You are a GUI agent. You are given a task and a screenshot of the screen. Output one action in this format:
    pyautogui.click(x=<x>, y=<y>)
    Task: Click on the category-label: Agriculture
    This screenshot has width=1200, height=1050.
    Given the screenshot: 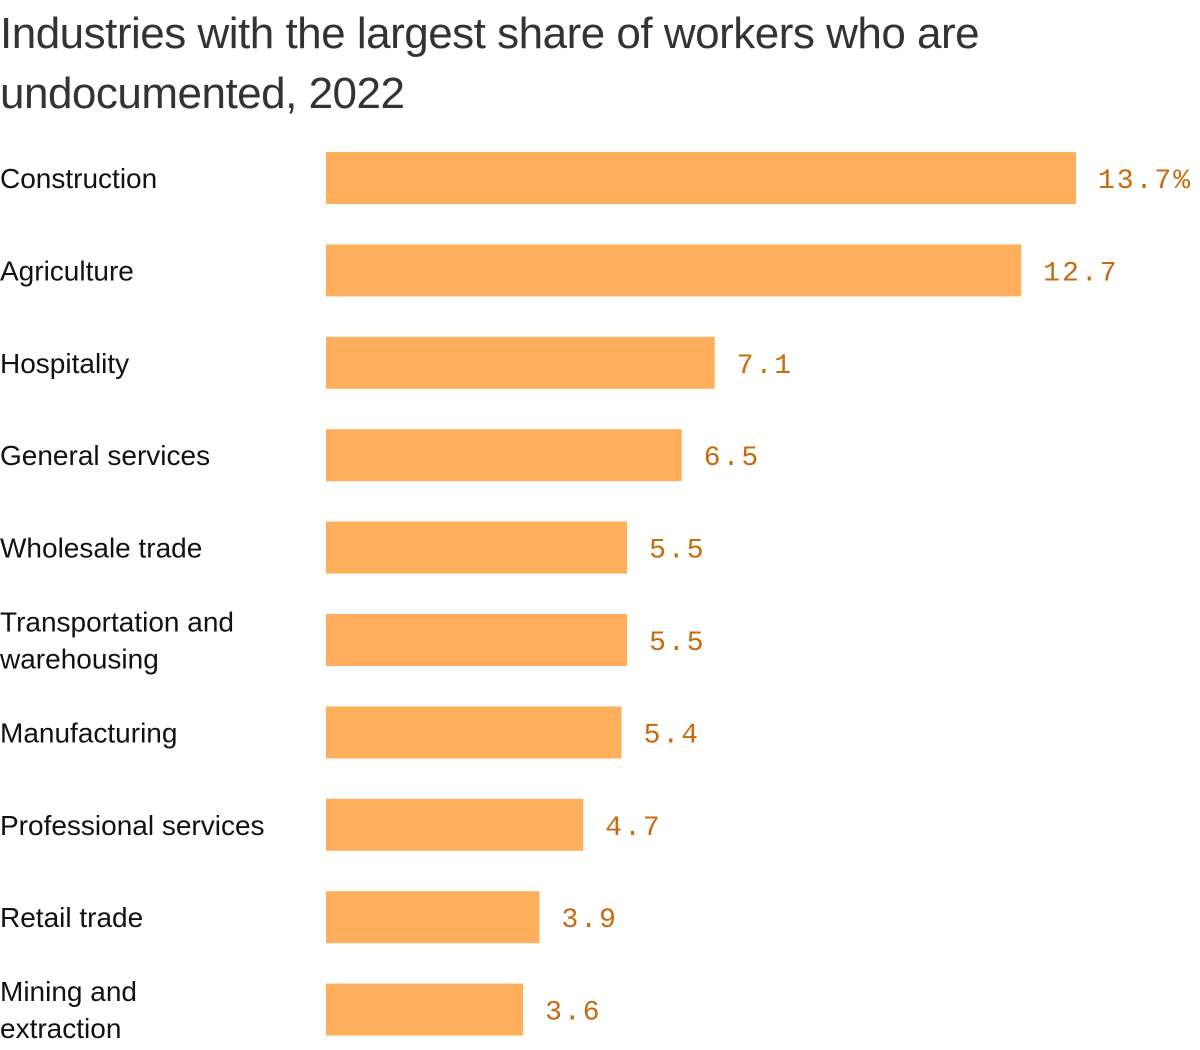 What is the action you would take?
    pyautogui.click(x=67, y=270)
    